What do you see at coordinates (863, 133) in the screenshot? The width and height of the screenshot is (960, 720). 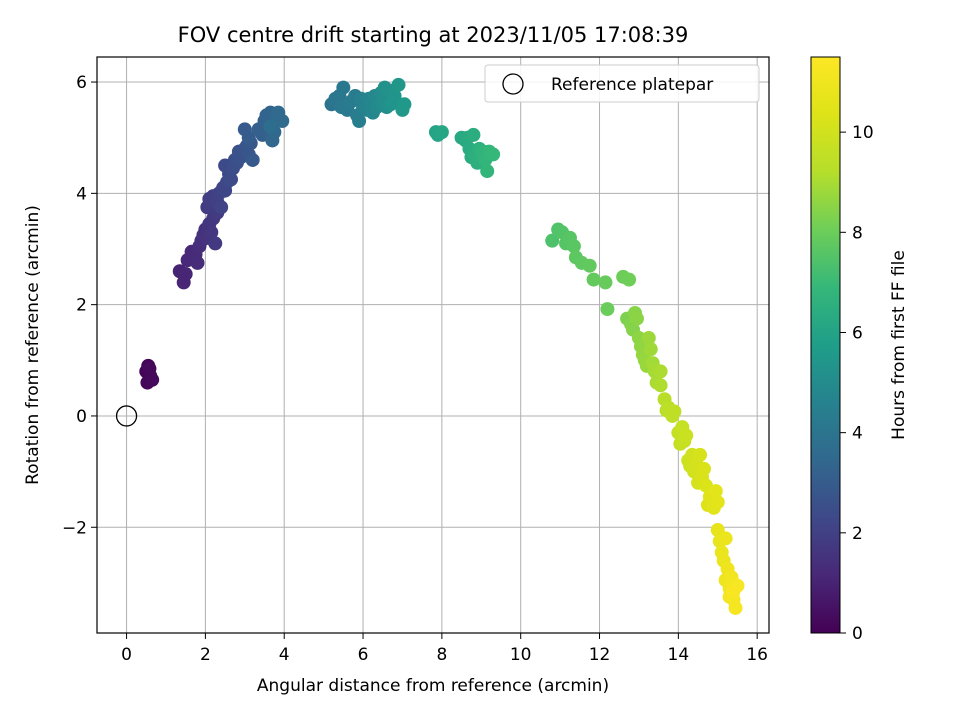 I see `colorbar-tick-label: 10` at bounding box center [863, 133].